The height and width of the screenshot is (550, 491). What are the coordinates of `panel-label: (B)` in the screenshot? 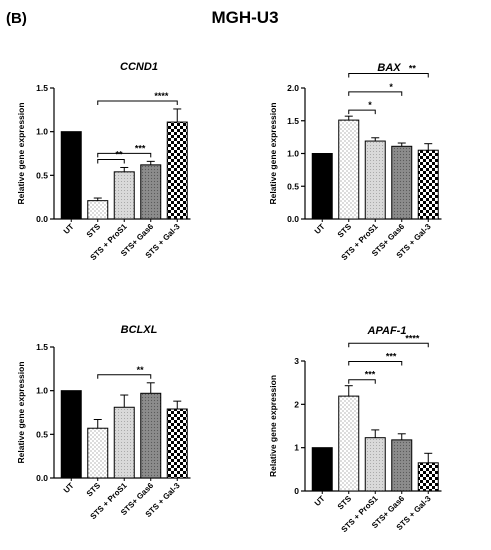 It's located at (16, 18).